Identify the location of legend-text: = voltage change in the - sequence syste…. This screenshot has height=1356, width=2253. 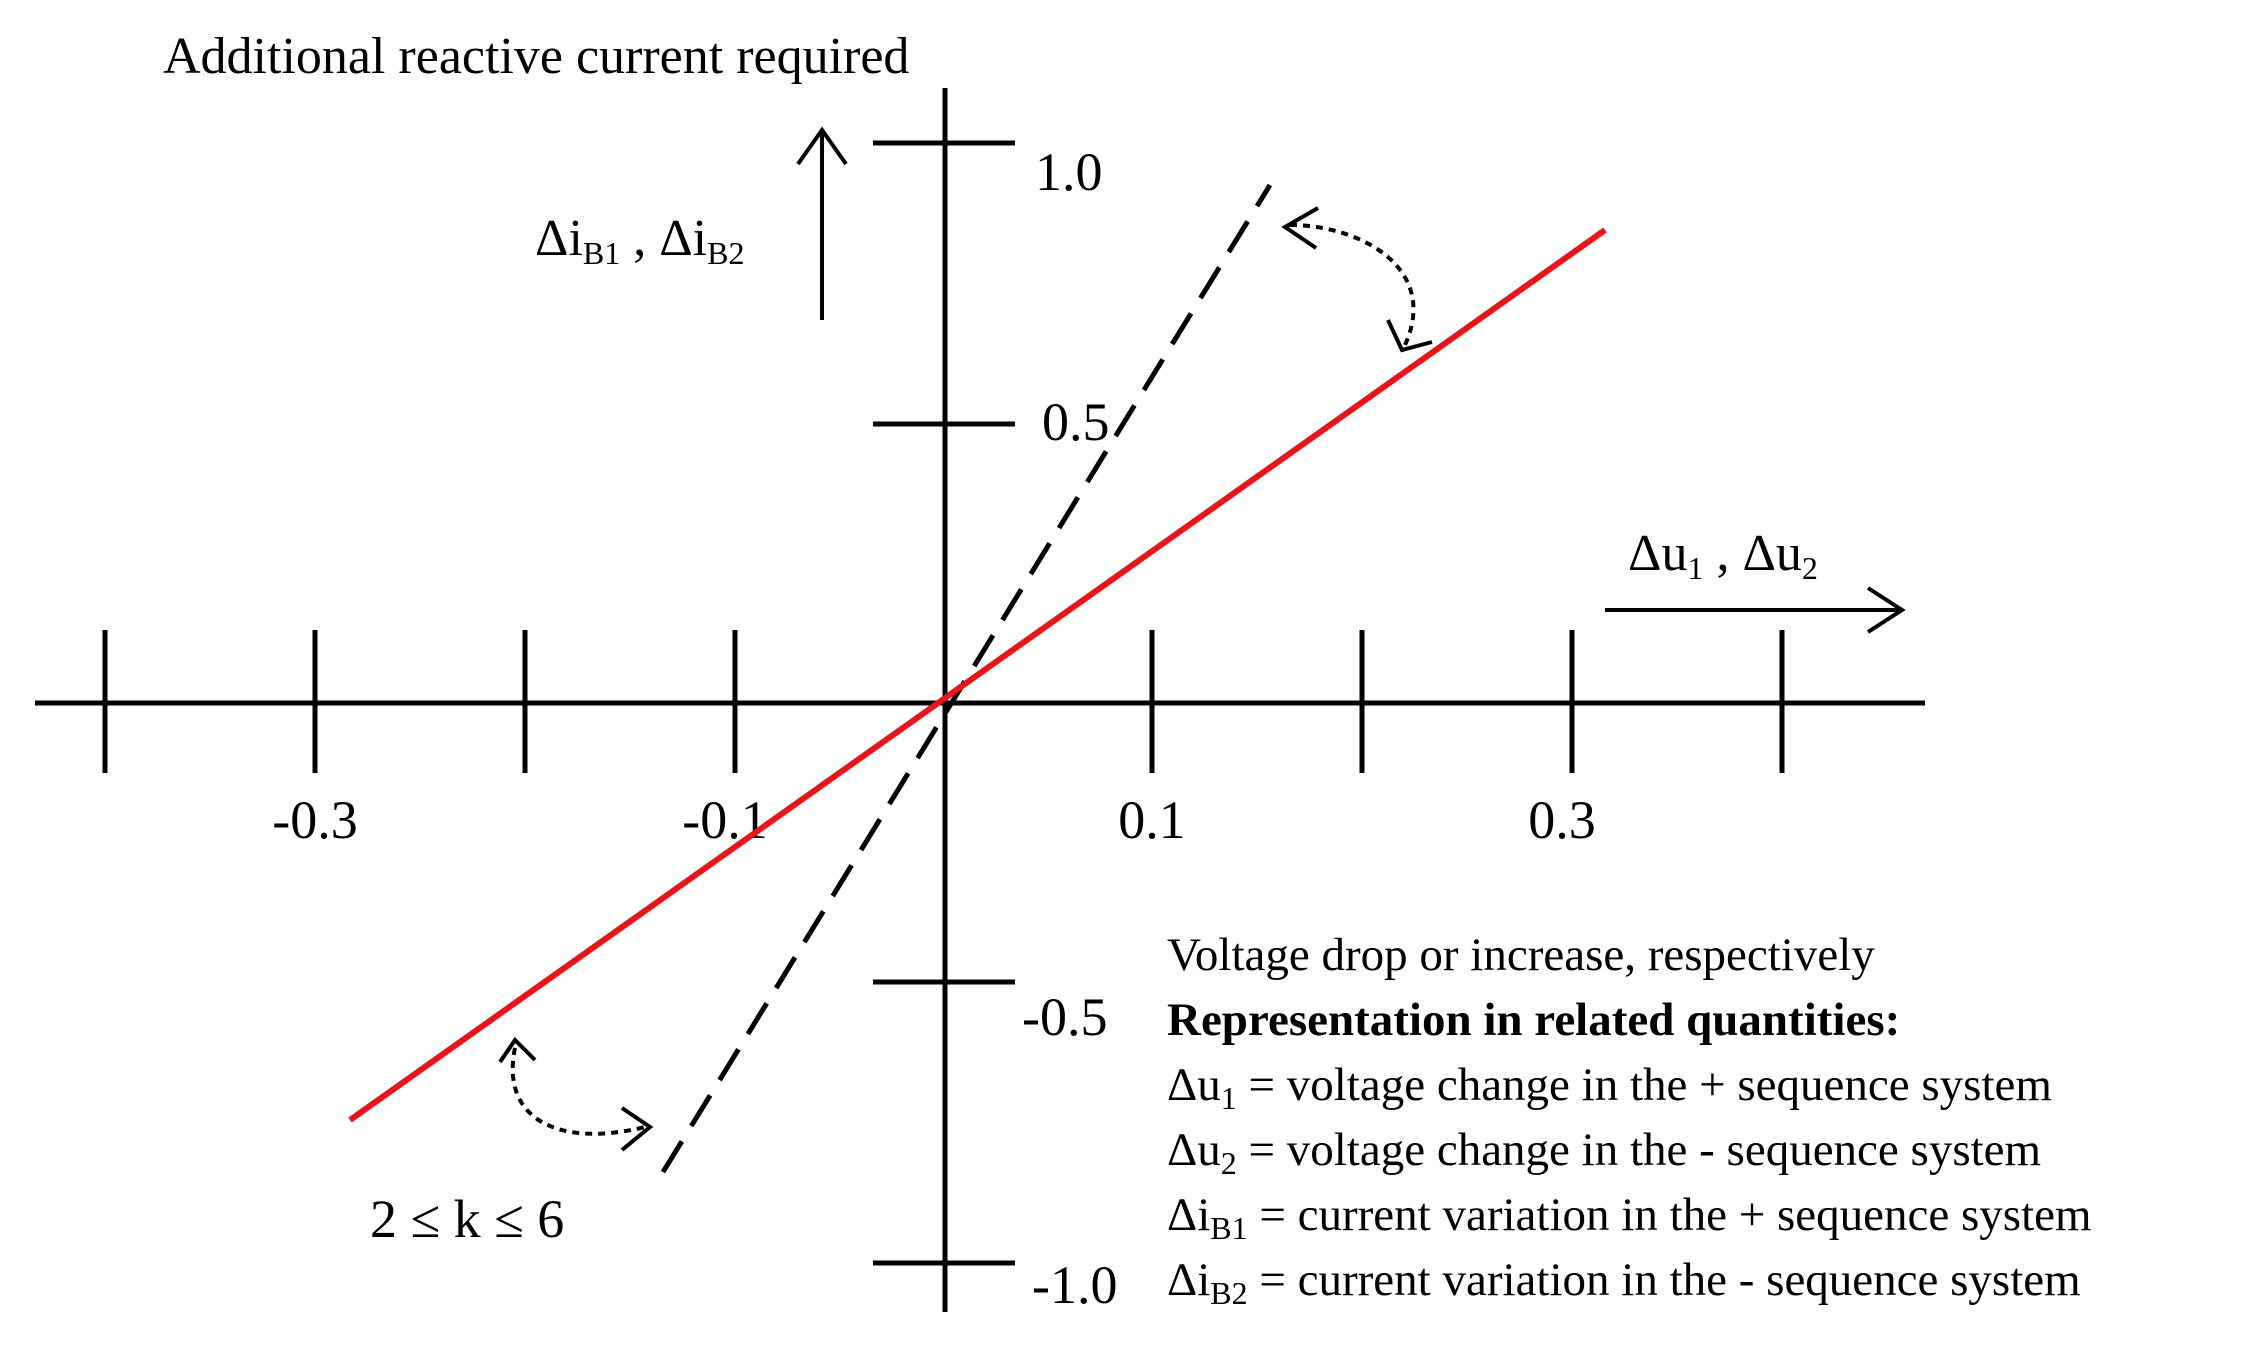
(1639, 1150).